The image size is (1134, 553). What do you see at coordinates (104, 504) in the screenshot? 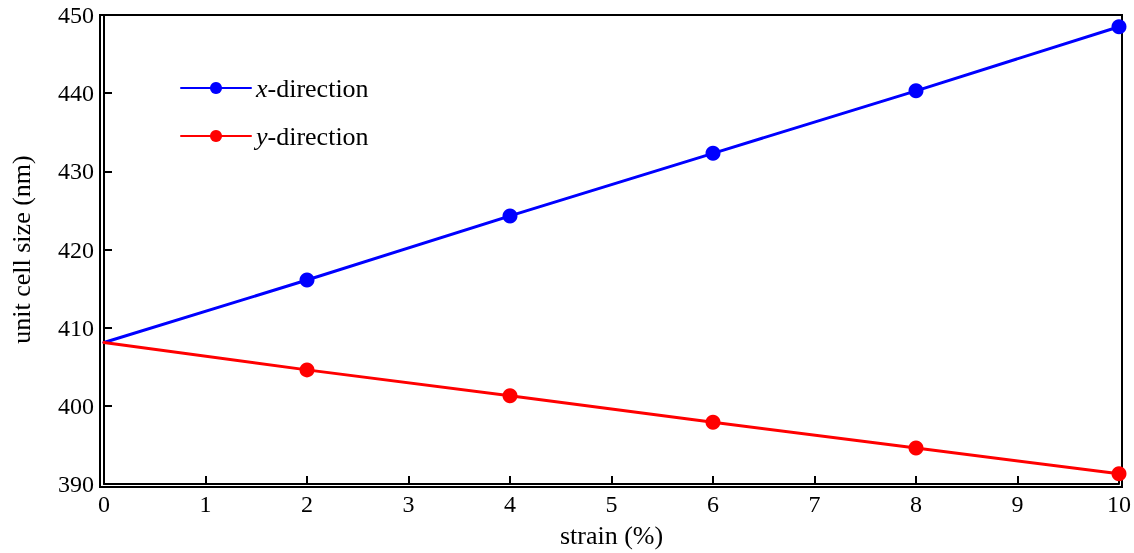
I see `x-tick-label: 0` at bounding box center [104, 504].